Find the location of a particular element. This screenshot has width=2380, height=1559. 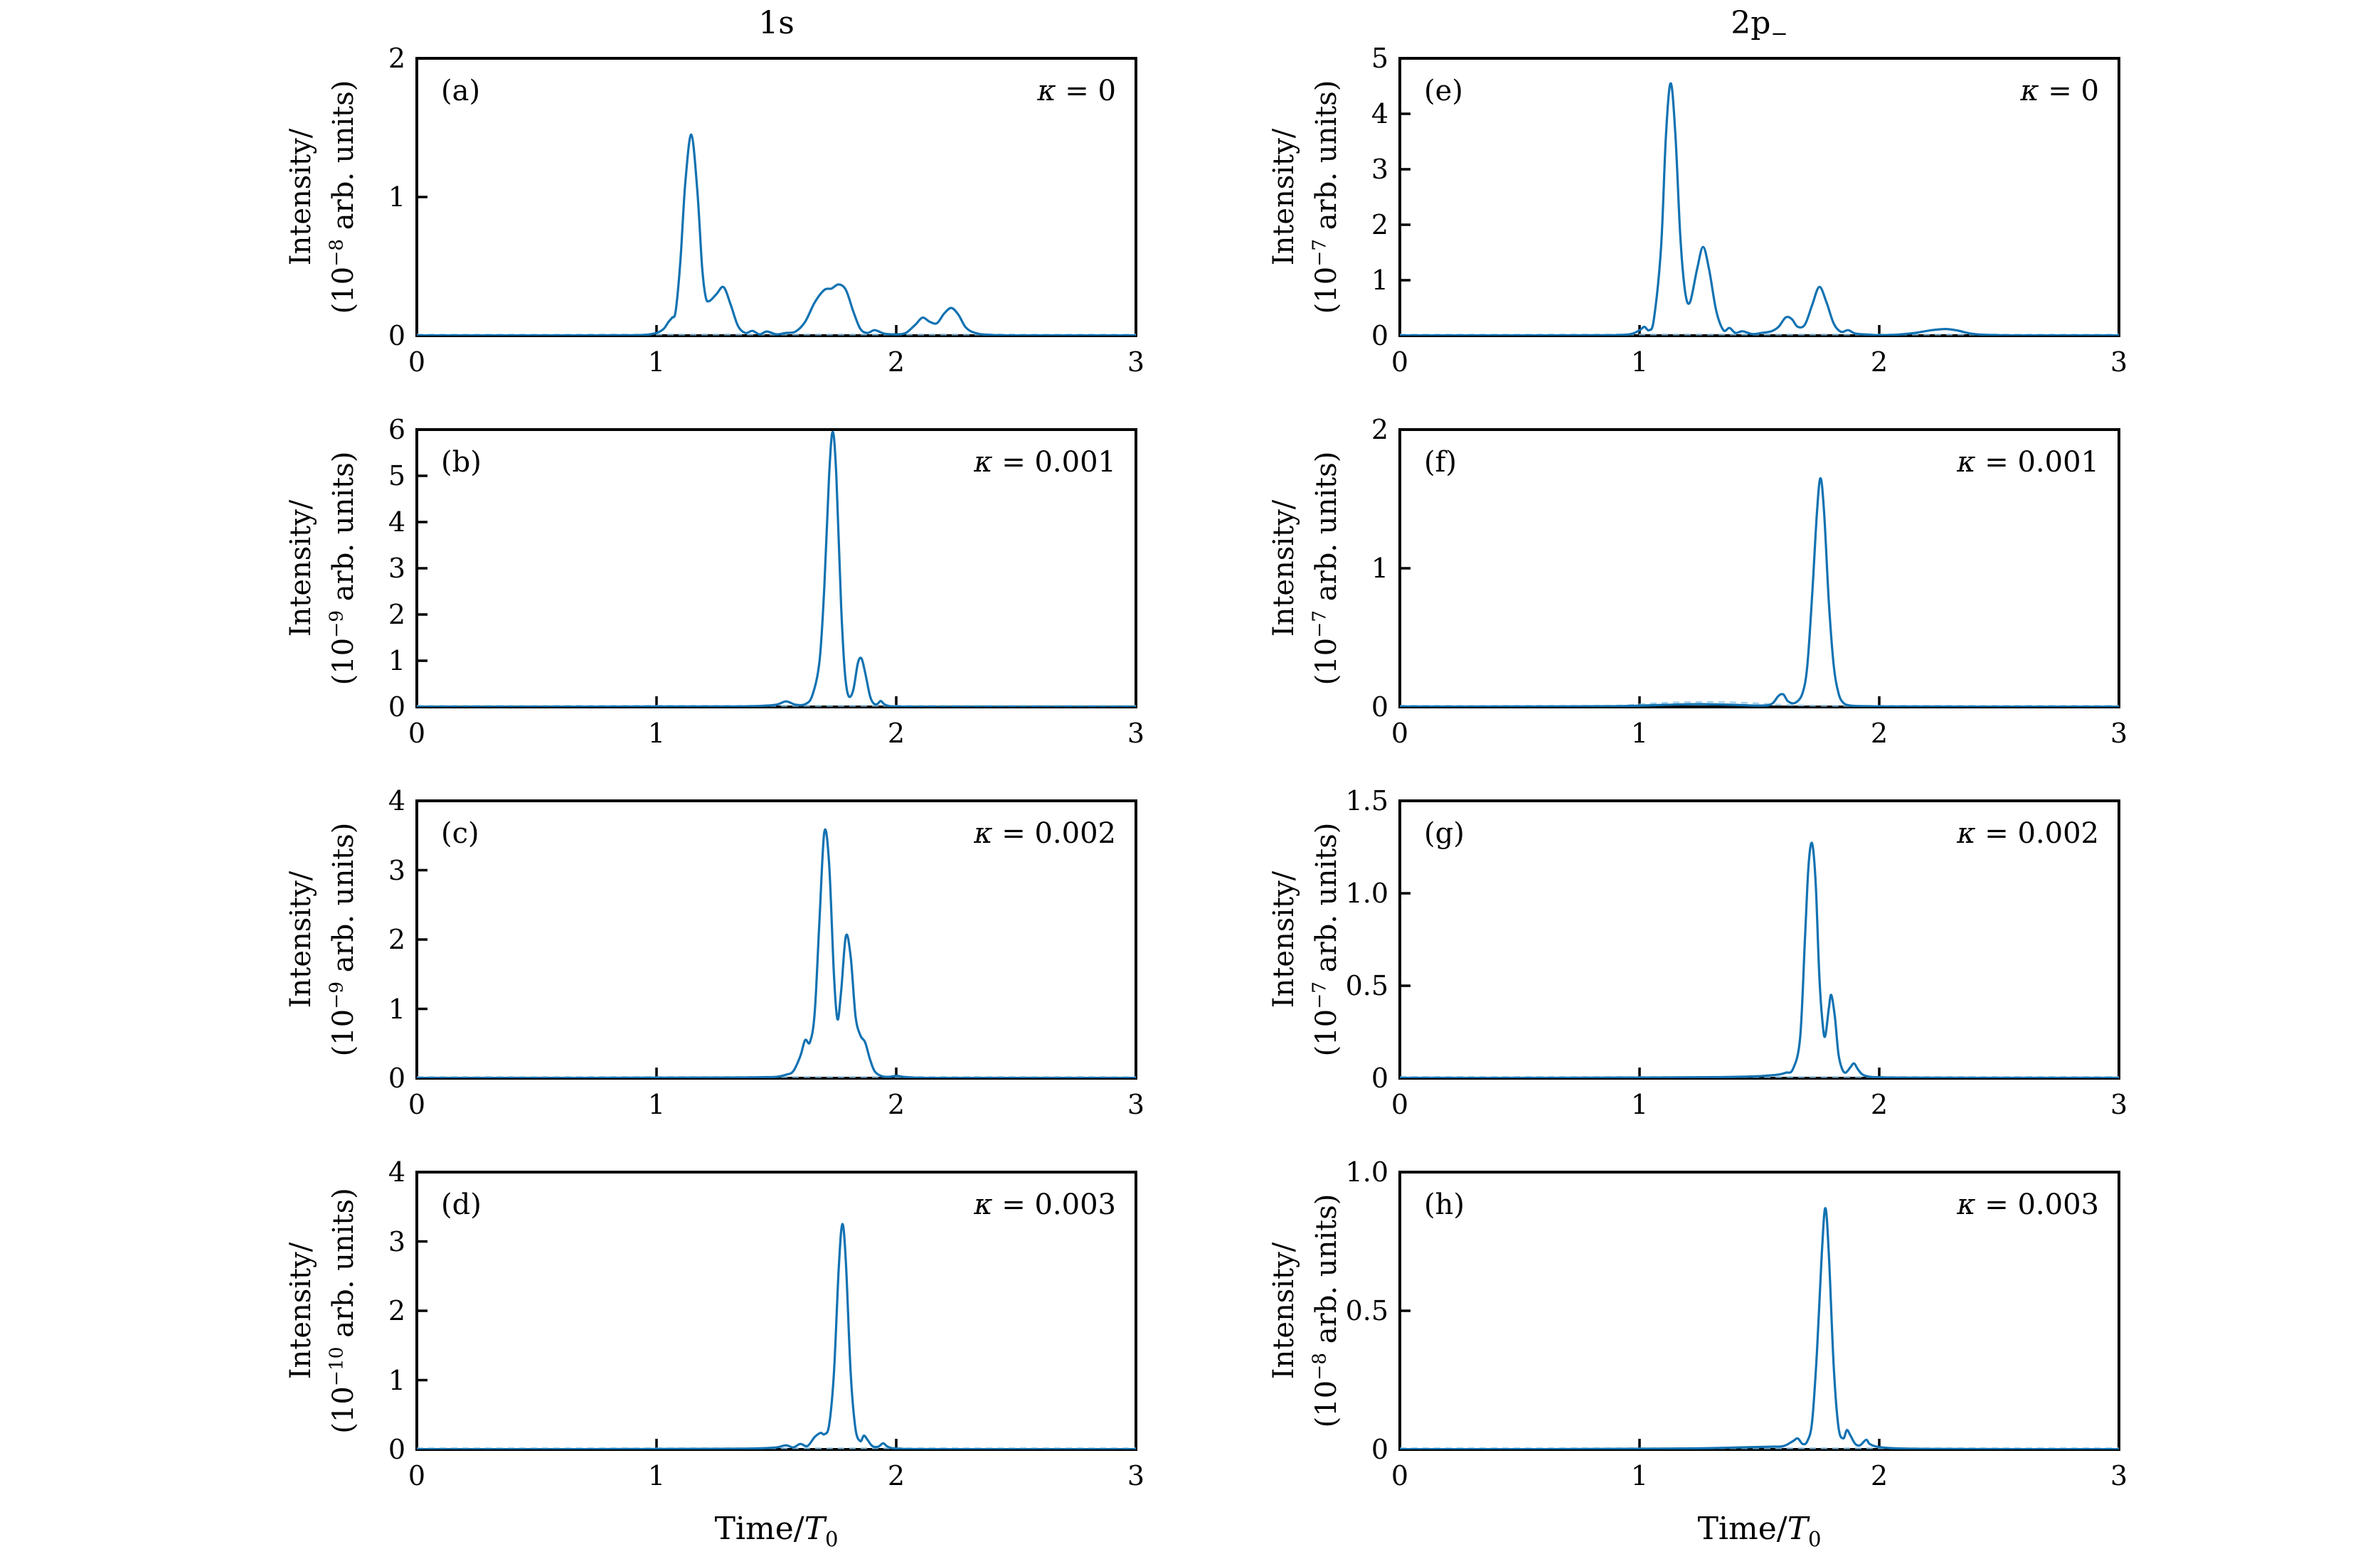

column-title-1s: 1s is located at coordinates (776, 24).